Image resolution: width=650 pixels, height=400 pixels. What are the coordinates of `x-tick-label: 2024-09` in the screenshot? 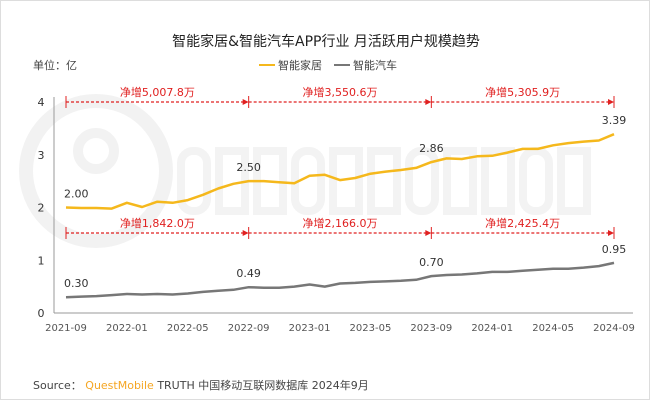 It's located at (614, 328).